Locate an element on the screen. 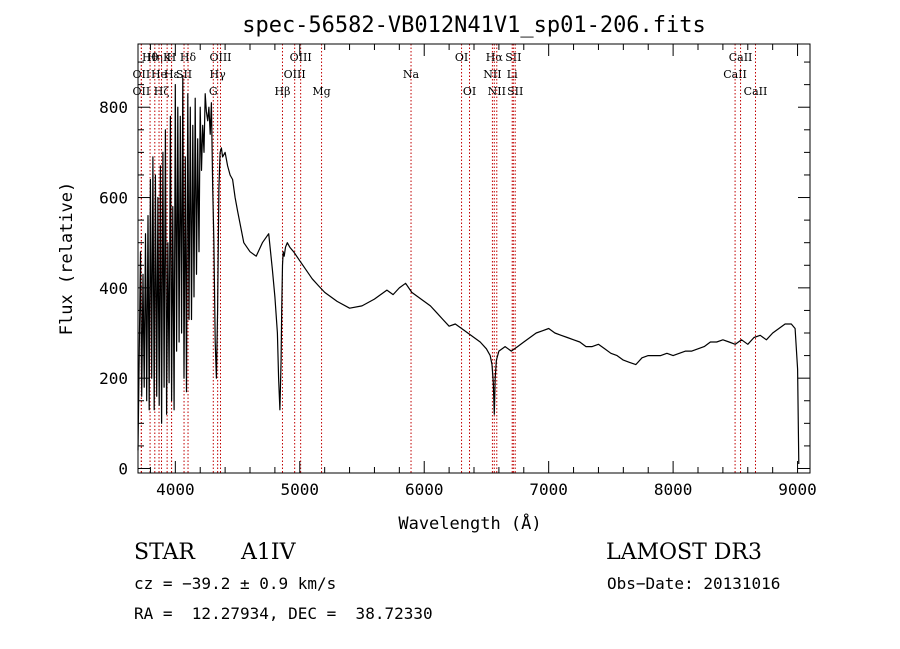  y-tick-label-0: 0 is located at coordinates (123, 468).